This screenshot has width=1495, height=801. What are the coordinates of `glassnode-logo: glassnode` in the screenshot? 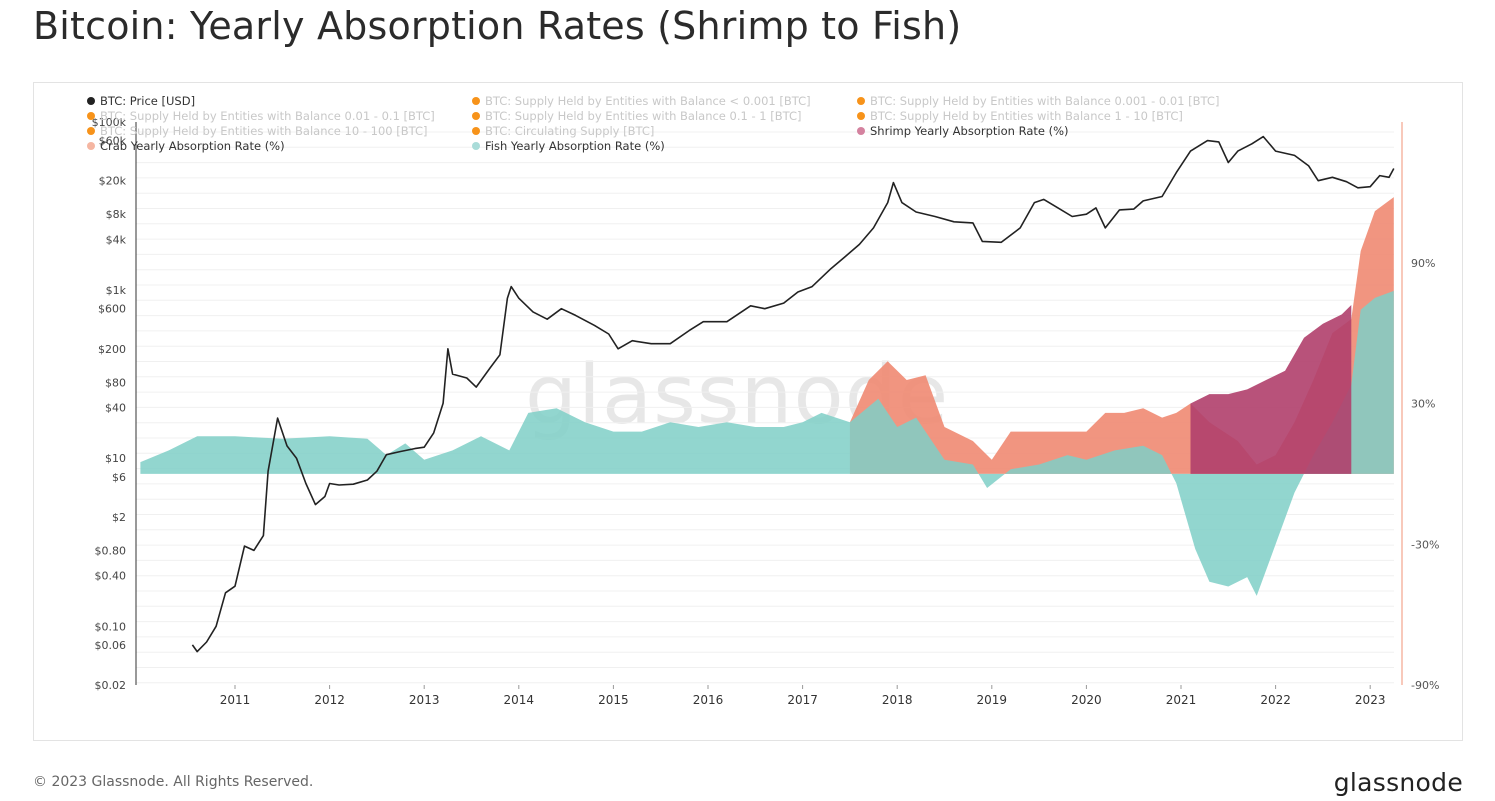 It's located at (1398, 782).